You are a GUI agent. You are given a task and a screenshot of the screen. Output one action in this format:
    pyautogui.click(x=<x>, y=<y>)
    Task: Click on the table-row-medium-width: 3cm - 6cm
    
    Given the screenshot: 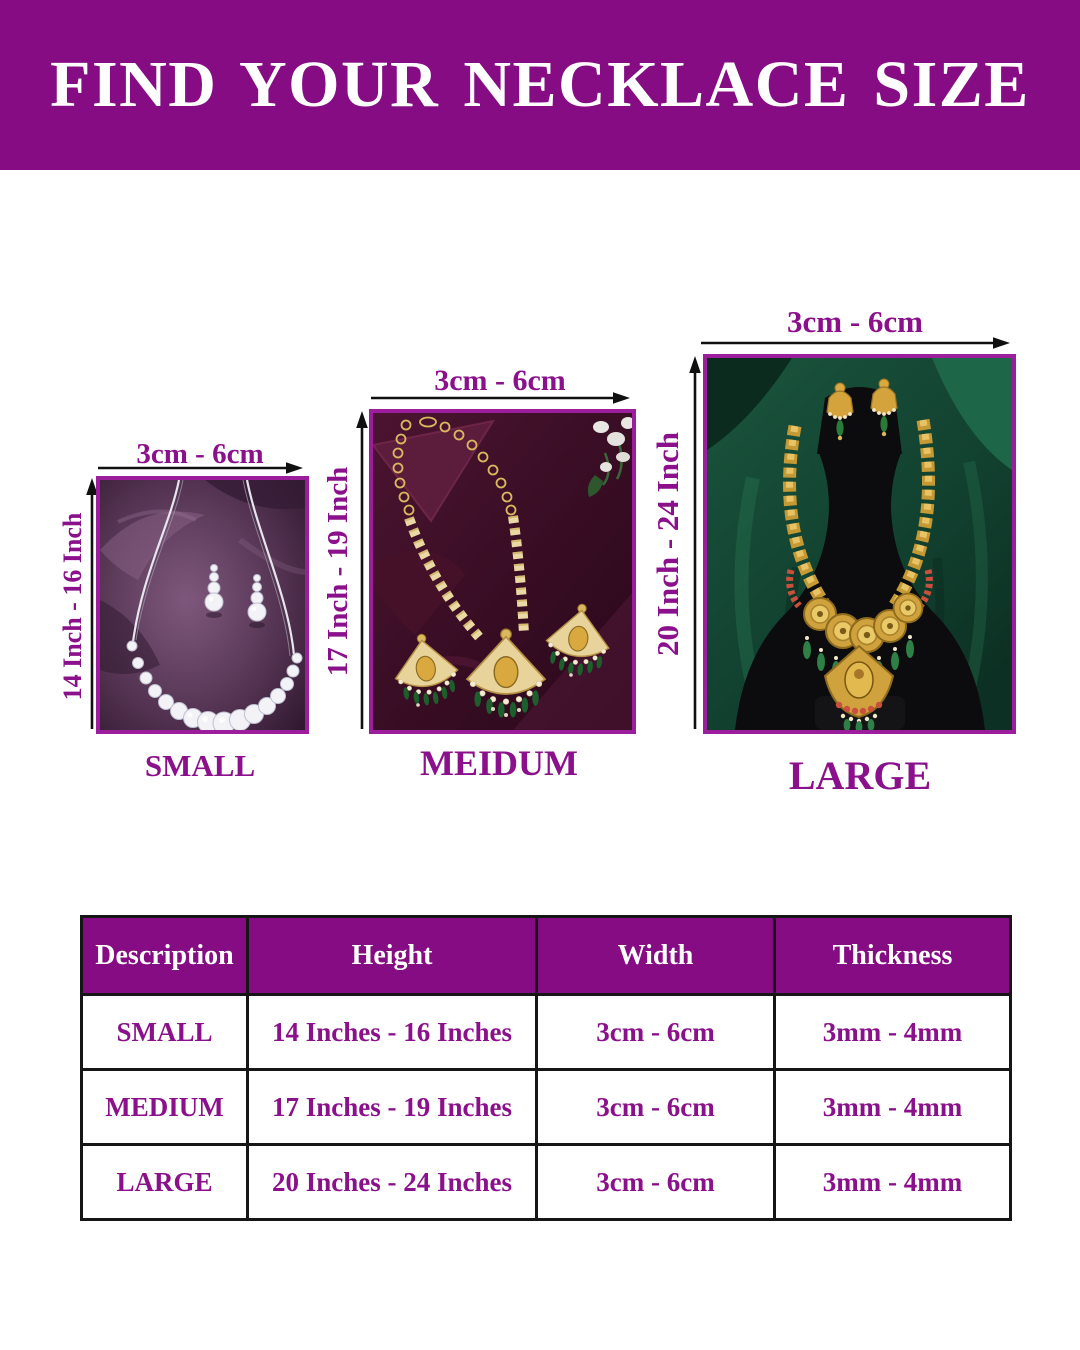 What is the action you would take?
    pyautogui.click(x=654, y=1105)
    